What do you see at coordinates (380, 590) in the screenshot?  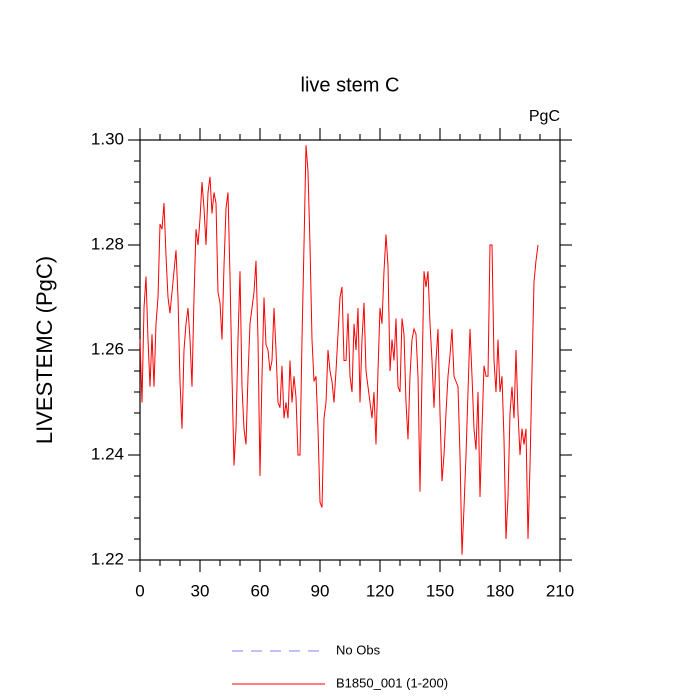 I see `x-tick-label: 120` at bounding box center [380, 590].